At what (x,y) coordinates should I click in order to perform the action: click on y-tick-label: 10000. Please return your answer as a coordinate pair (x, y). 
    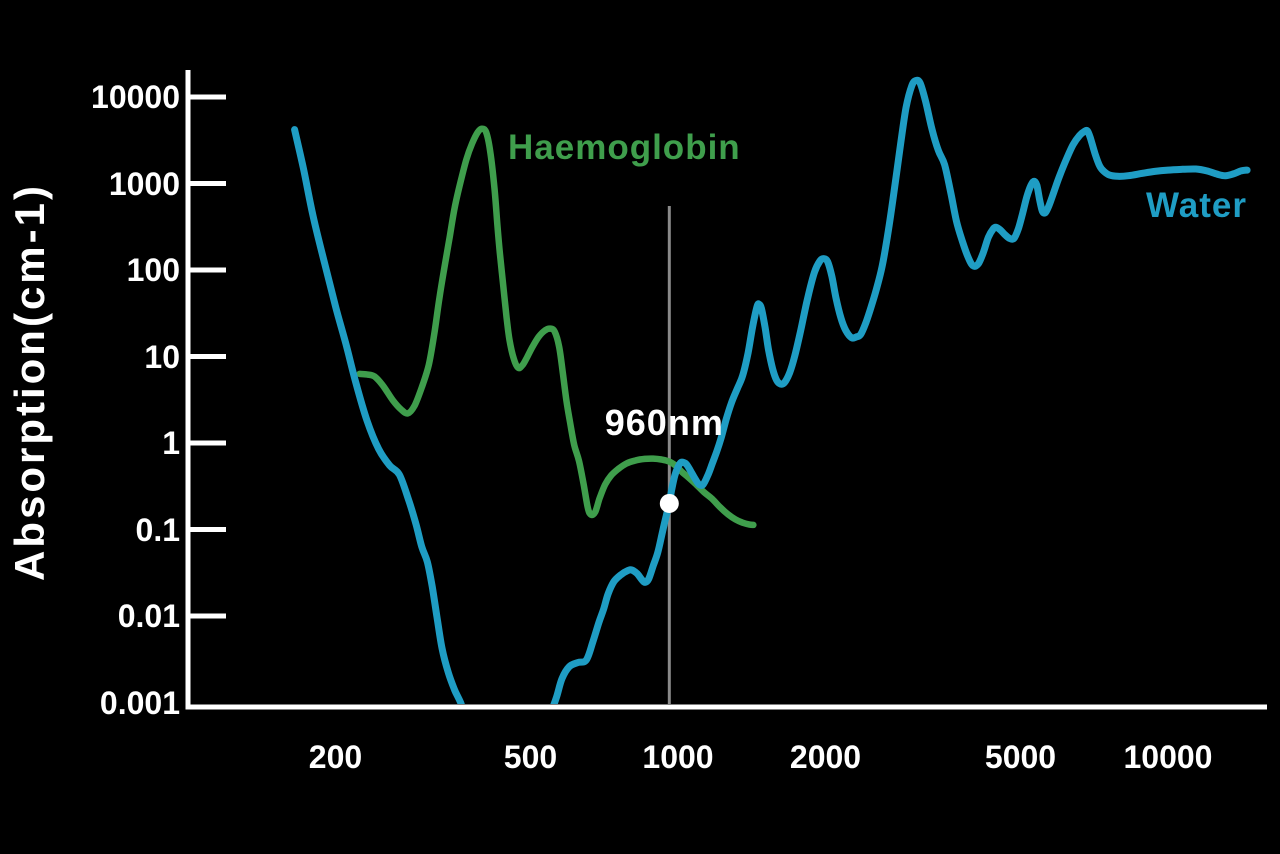
    Looking at the image, I should click on (135, 97).